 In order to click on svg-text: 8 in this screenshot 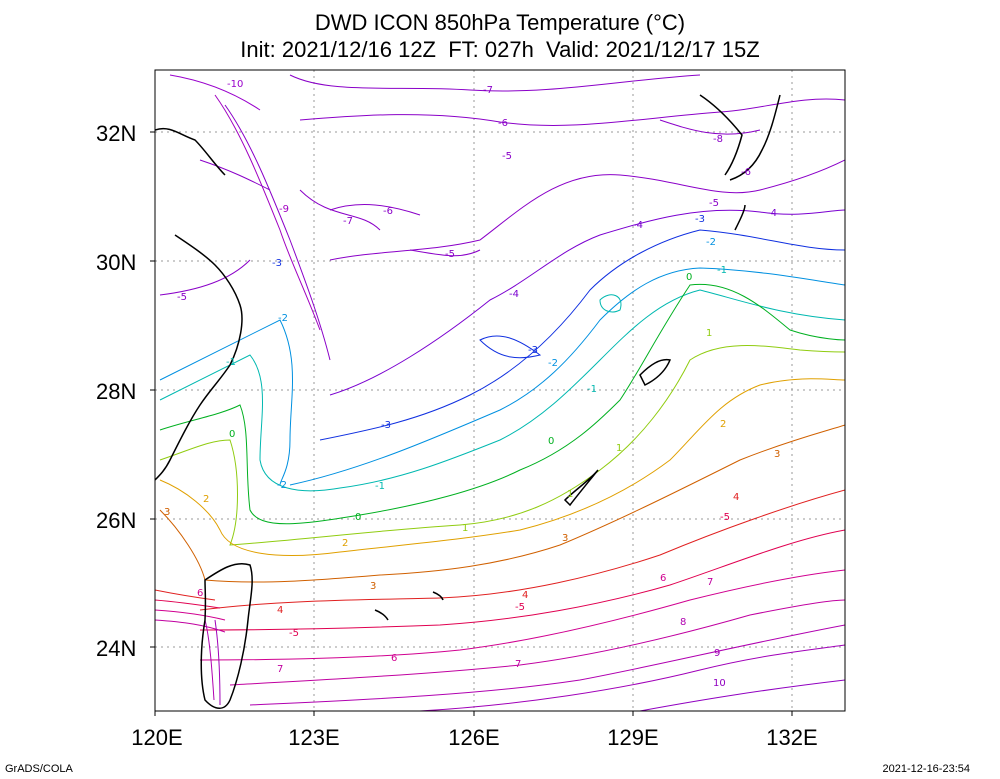, I will do `click(683, 622)`.